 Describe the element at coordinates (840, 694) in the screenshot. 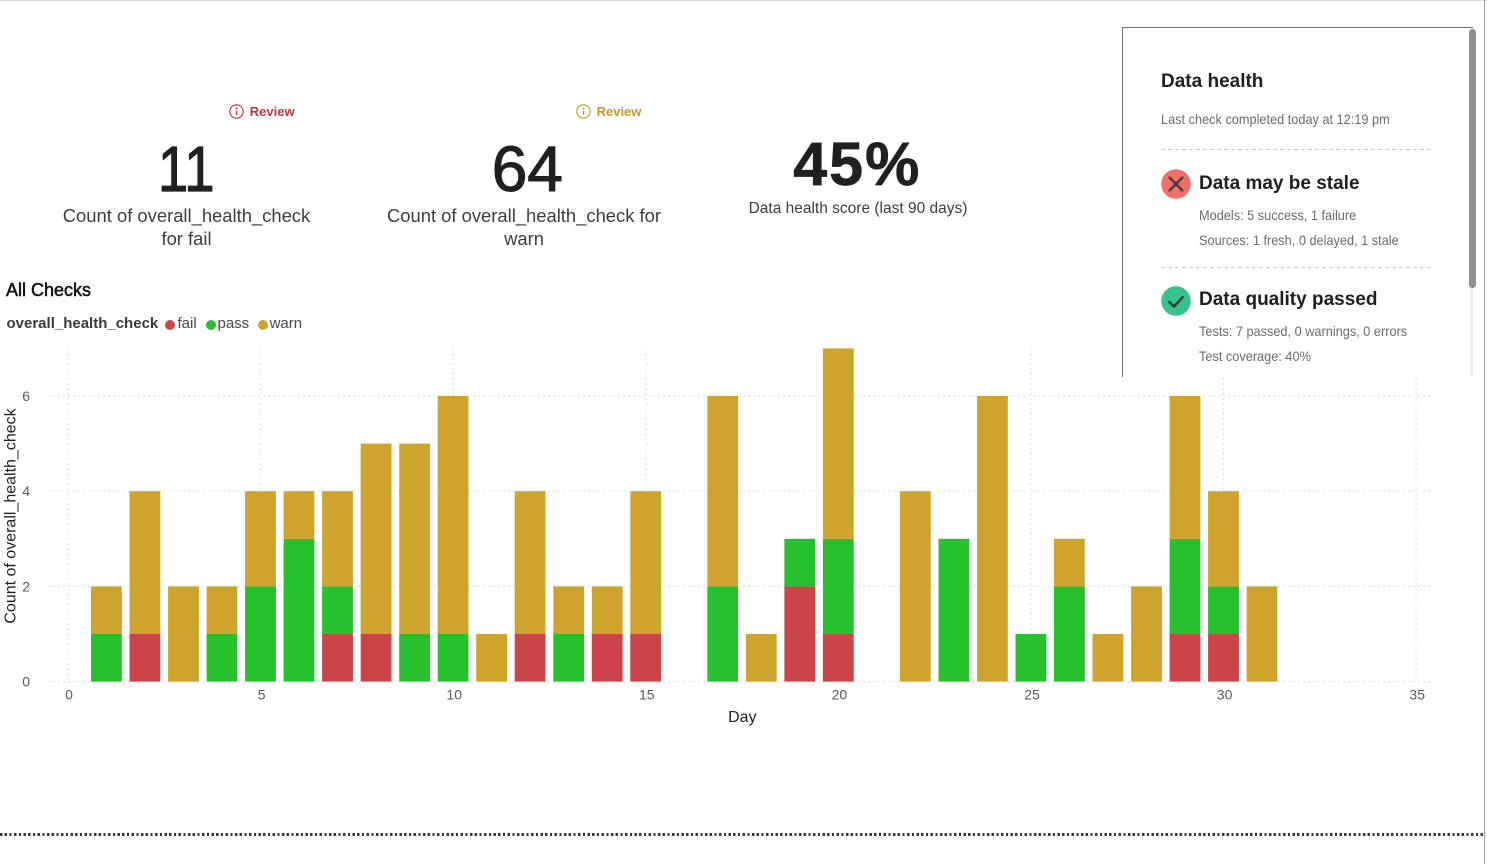

I see `svg-text: 20` at that location.